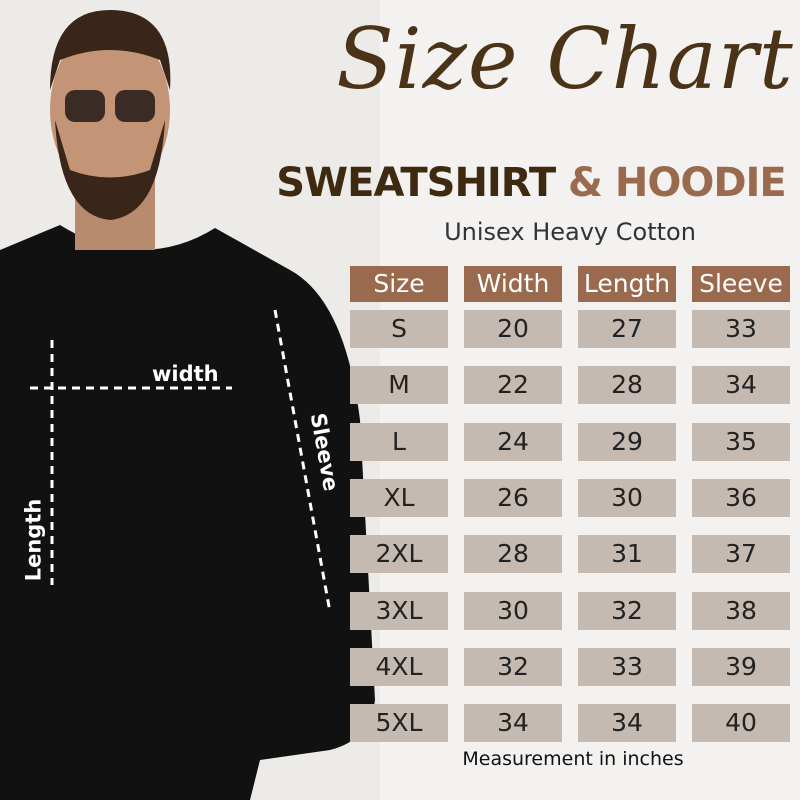 The height and width of the screenshot is (800, 800). Describe the element at coordinates (399, 441) in the screenshot. I see `table-cell: L` at that location.